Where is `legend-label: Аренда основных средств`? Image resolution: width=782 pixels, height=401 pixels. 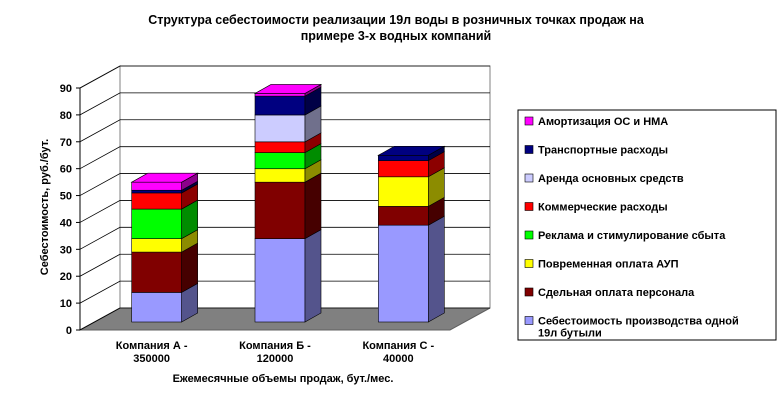
legend-label: Аренда основных средств is located at coordinates (611, 179).